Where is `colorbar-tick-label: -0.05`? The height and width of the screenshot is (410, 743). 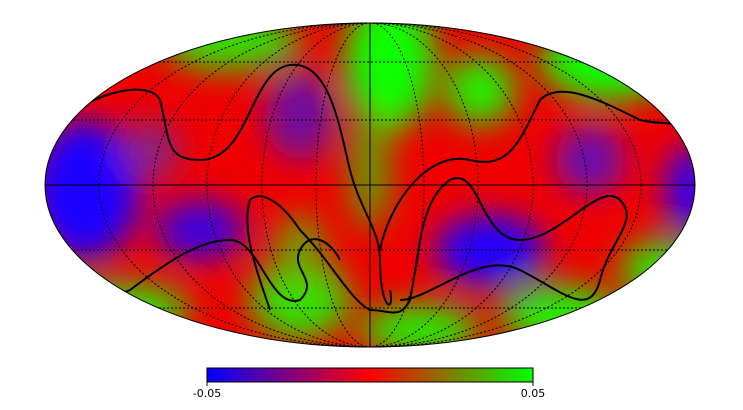
colorbar-tick-label: -0.05 is located at coordinates (207, 393).